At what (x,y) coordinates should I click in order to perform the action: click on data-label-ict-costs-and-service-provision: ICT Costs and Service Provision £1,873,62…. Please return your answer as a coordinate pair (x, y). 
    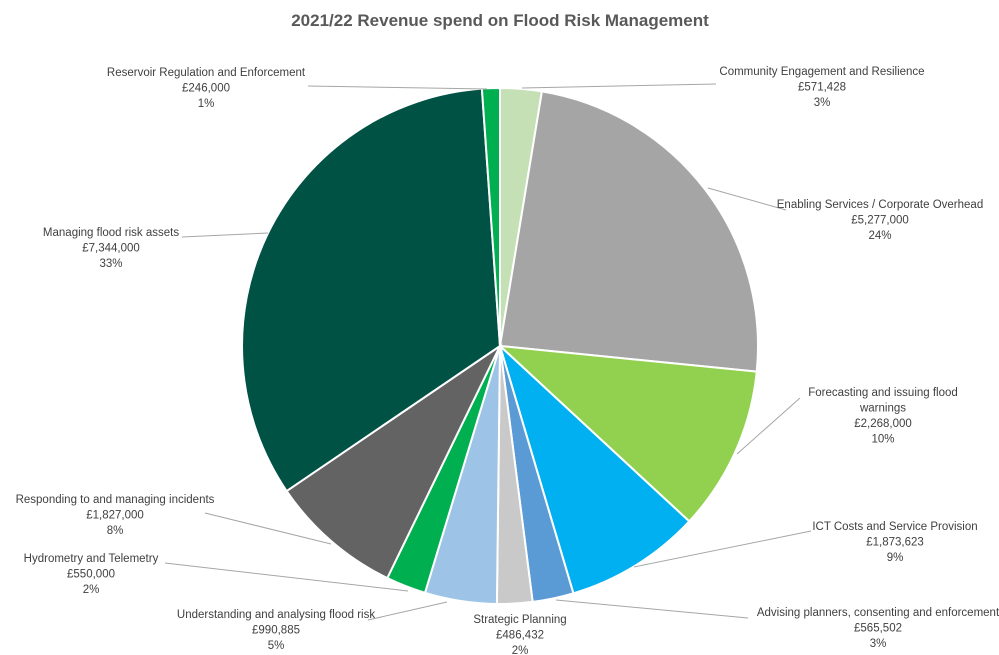
    Looking at the image, I should click on (894, 542).